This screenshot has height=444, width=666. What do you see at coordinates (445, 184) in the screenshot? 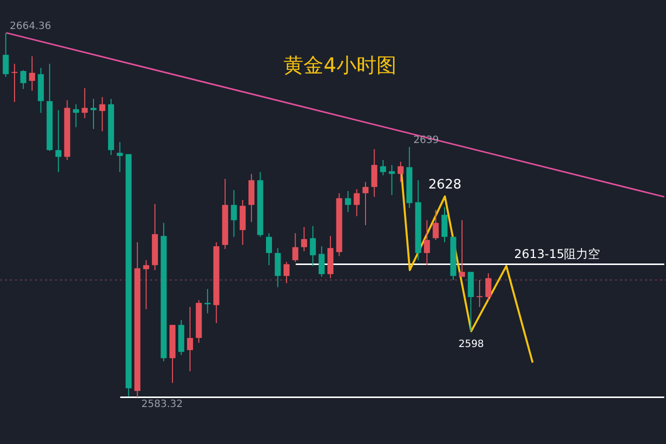
I see `data-label: 2628` at bounding box center [445, 184].